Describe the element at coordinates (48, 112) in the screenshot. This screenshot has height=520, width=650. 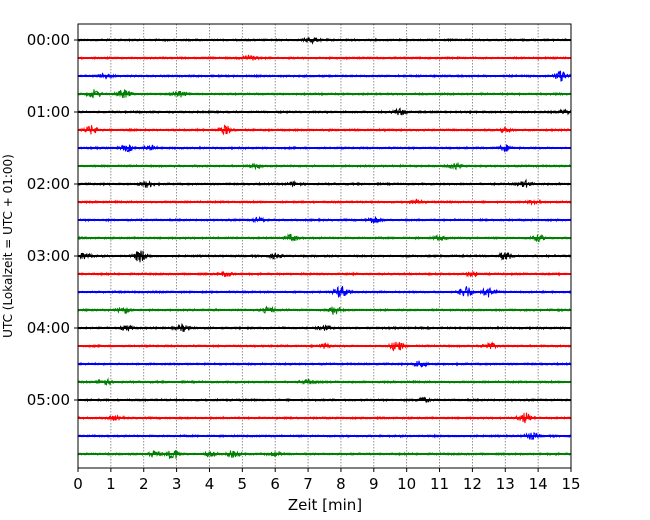
I see `y-tick-label: 01:00` at that location.